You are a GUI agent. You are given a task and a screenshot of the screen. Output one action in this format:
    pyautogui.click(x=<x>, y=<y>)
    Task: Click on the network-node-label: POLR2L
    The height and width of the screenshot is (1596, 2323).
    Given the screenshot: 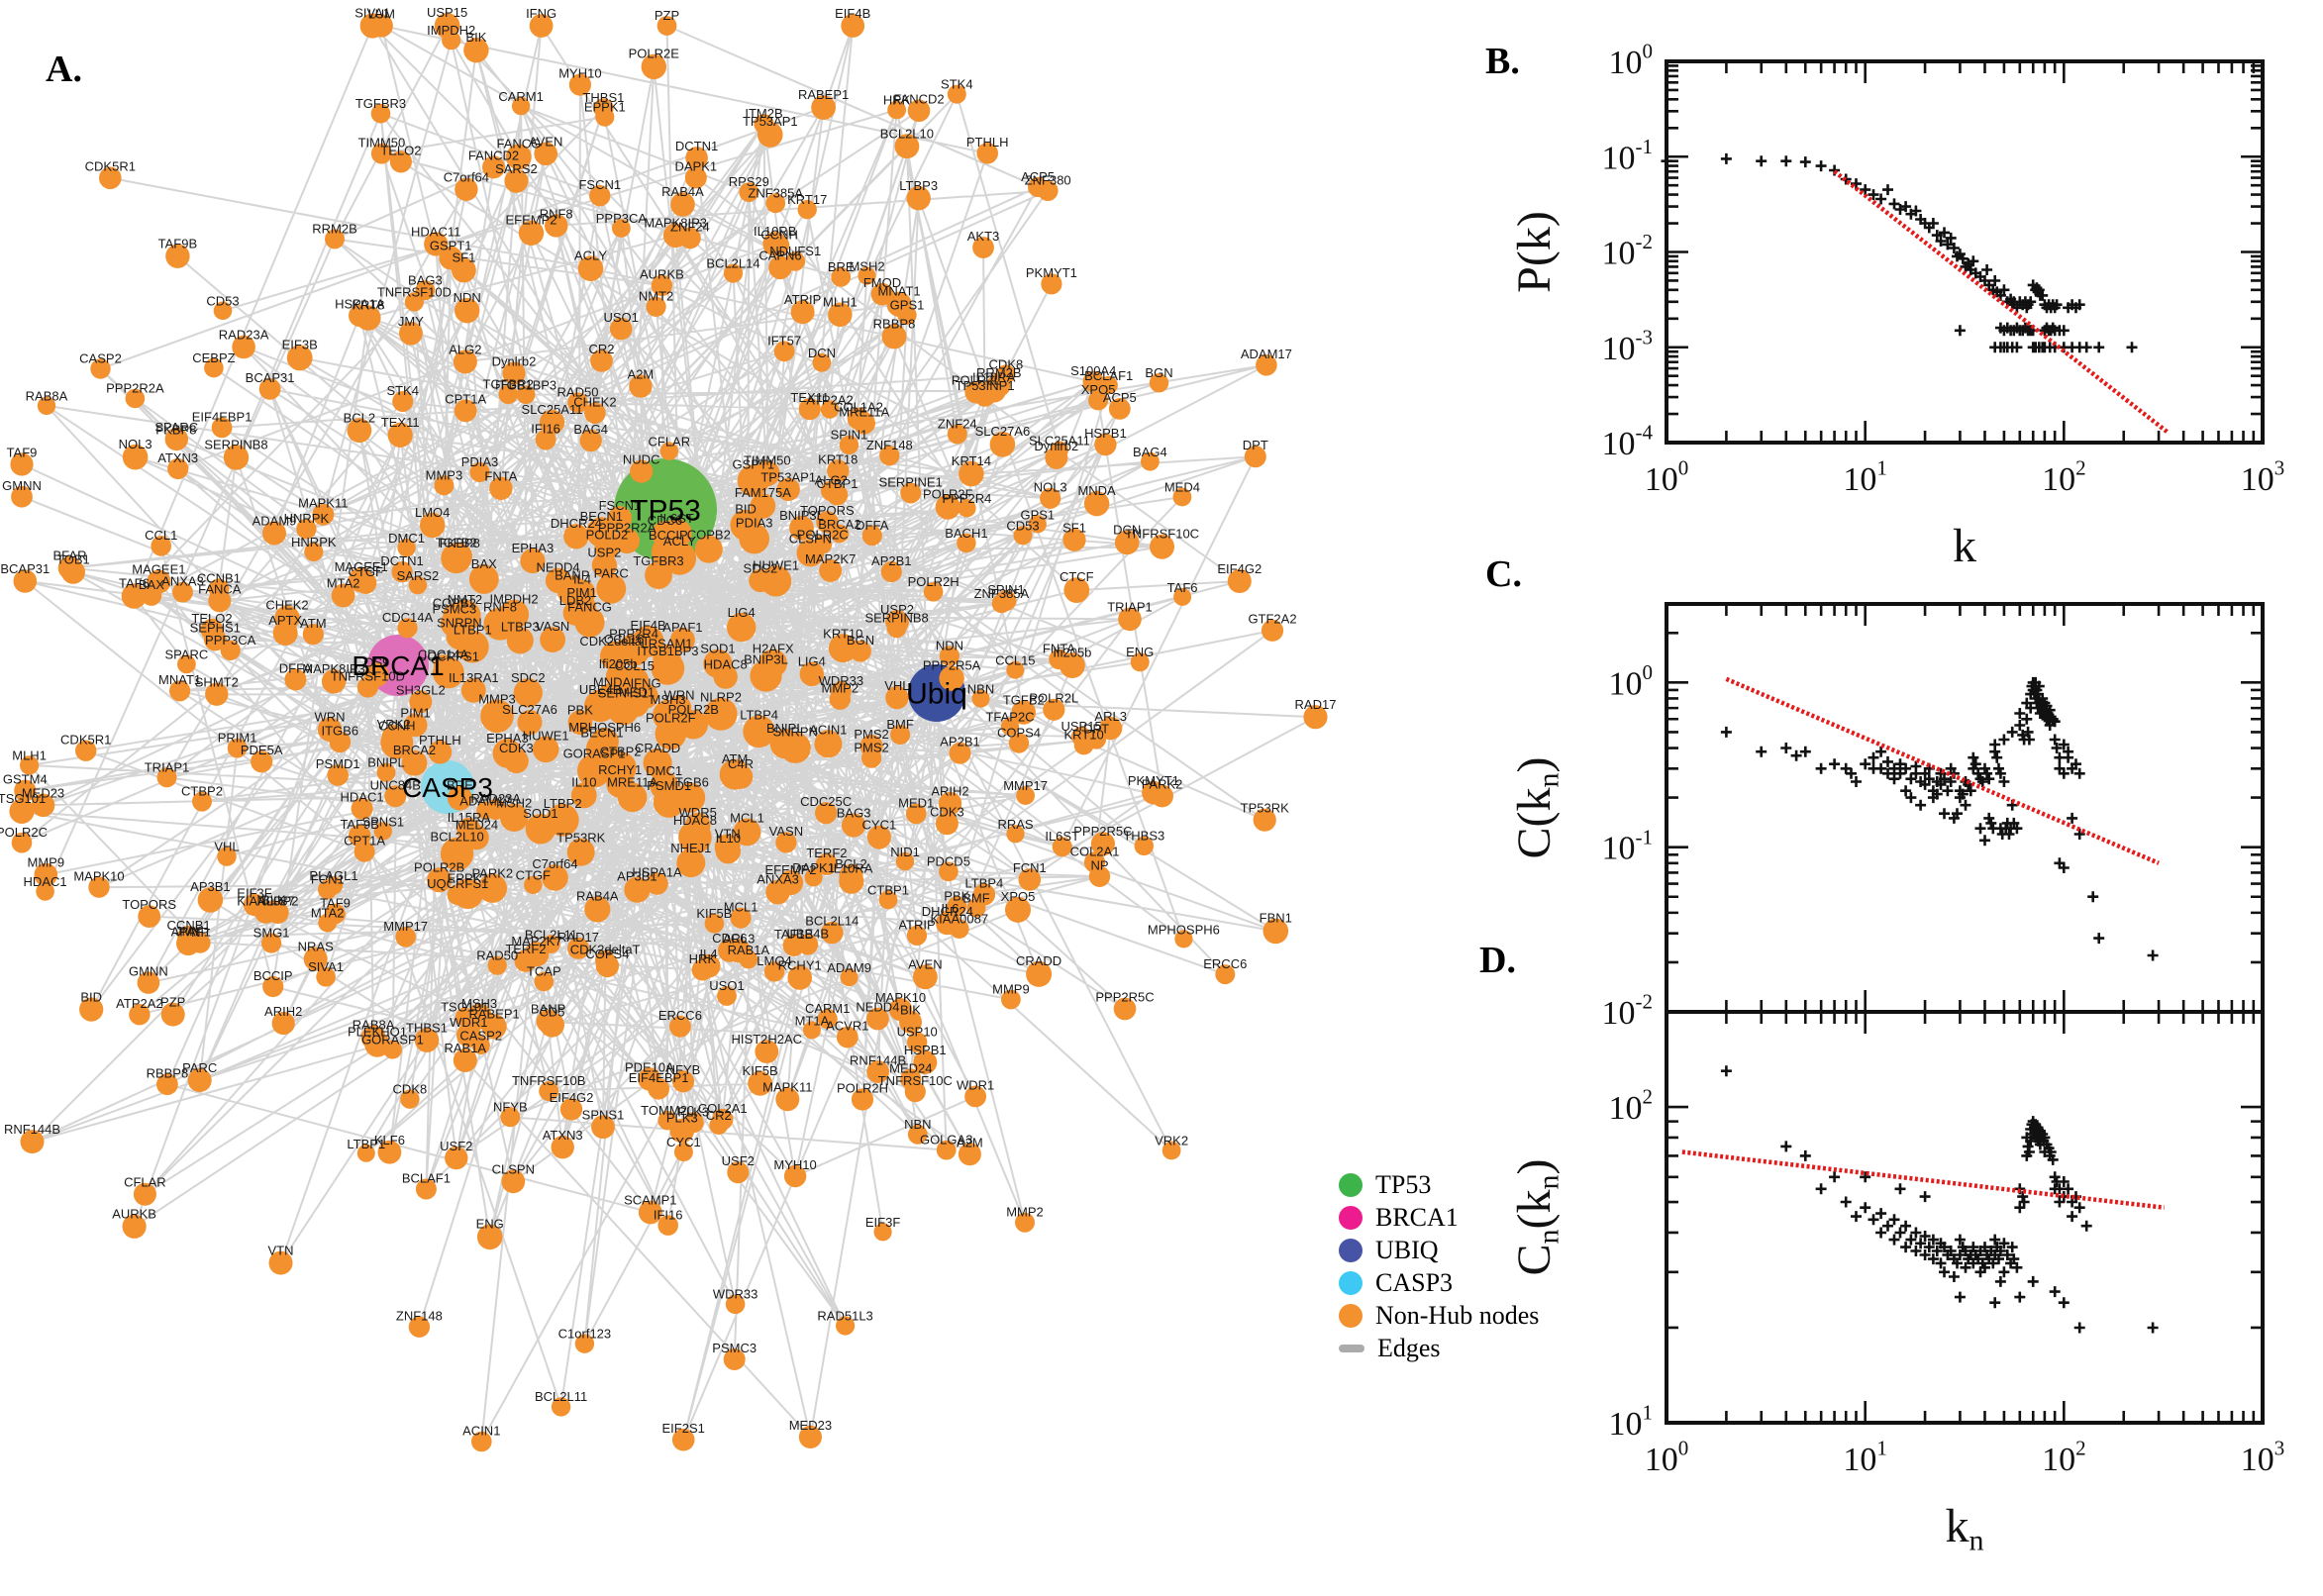 What is the action you would take?
    pyautogui.click(x=1053, y=698)
    